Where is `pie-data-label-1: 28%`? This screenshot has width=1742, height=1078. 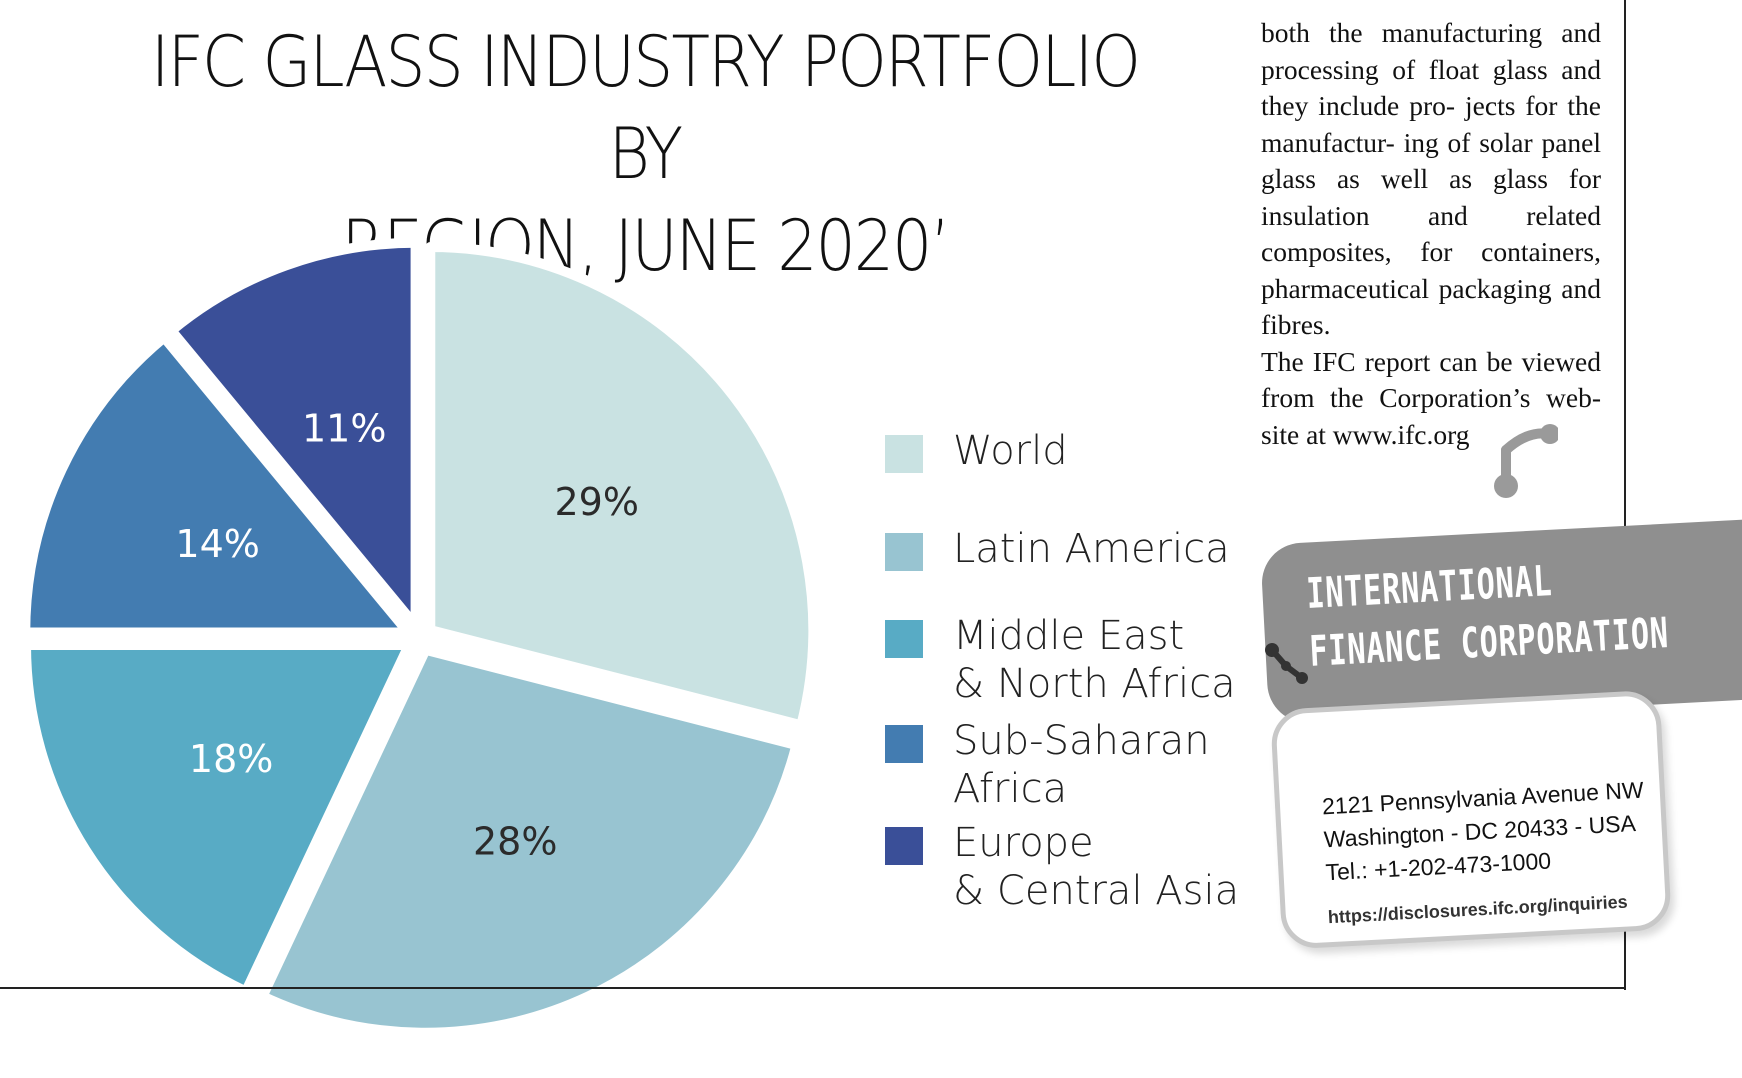
pie-data-label-1: 28% is located at coordinates (515, 841).